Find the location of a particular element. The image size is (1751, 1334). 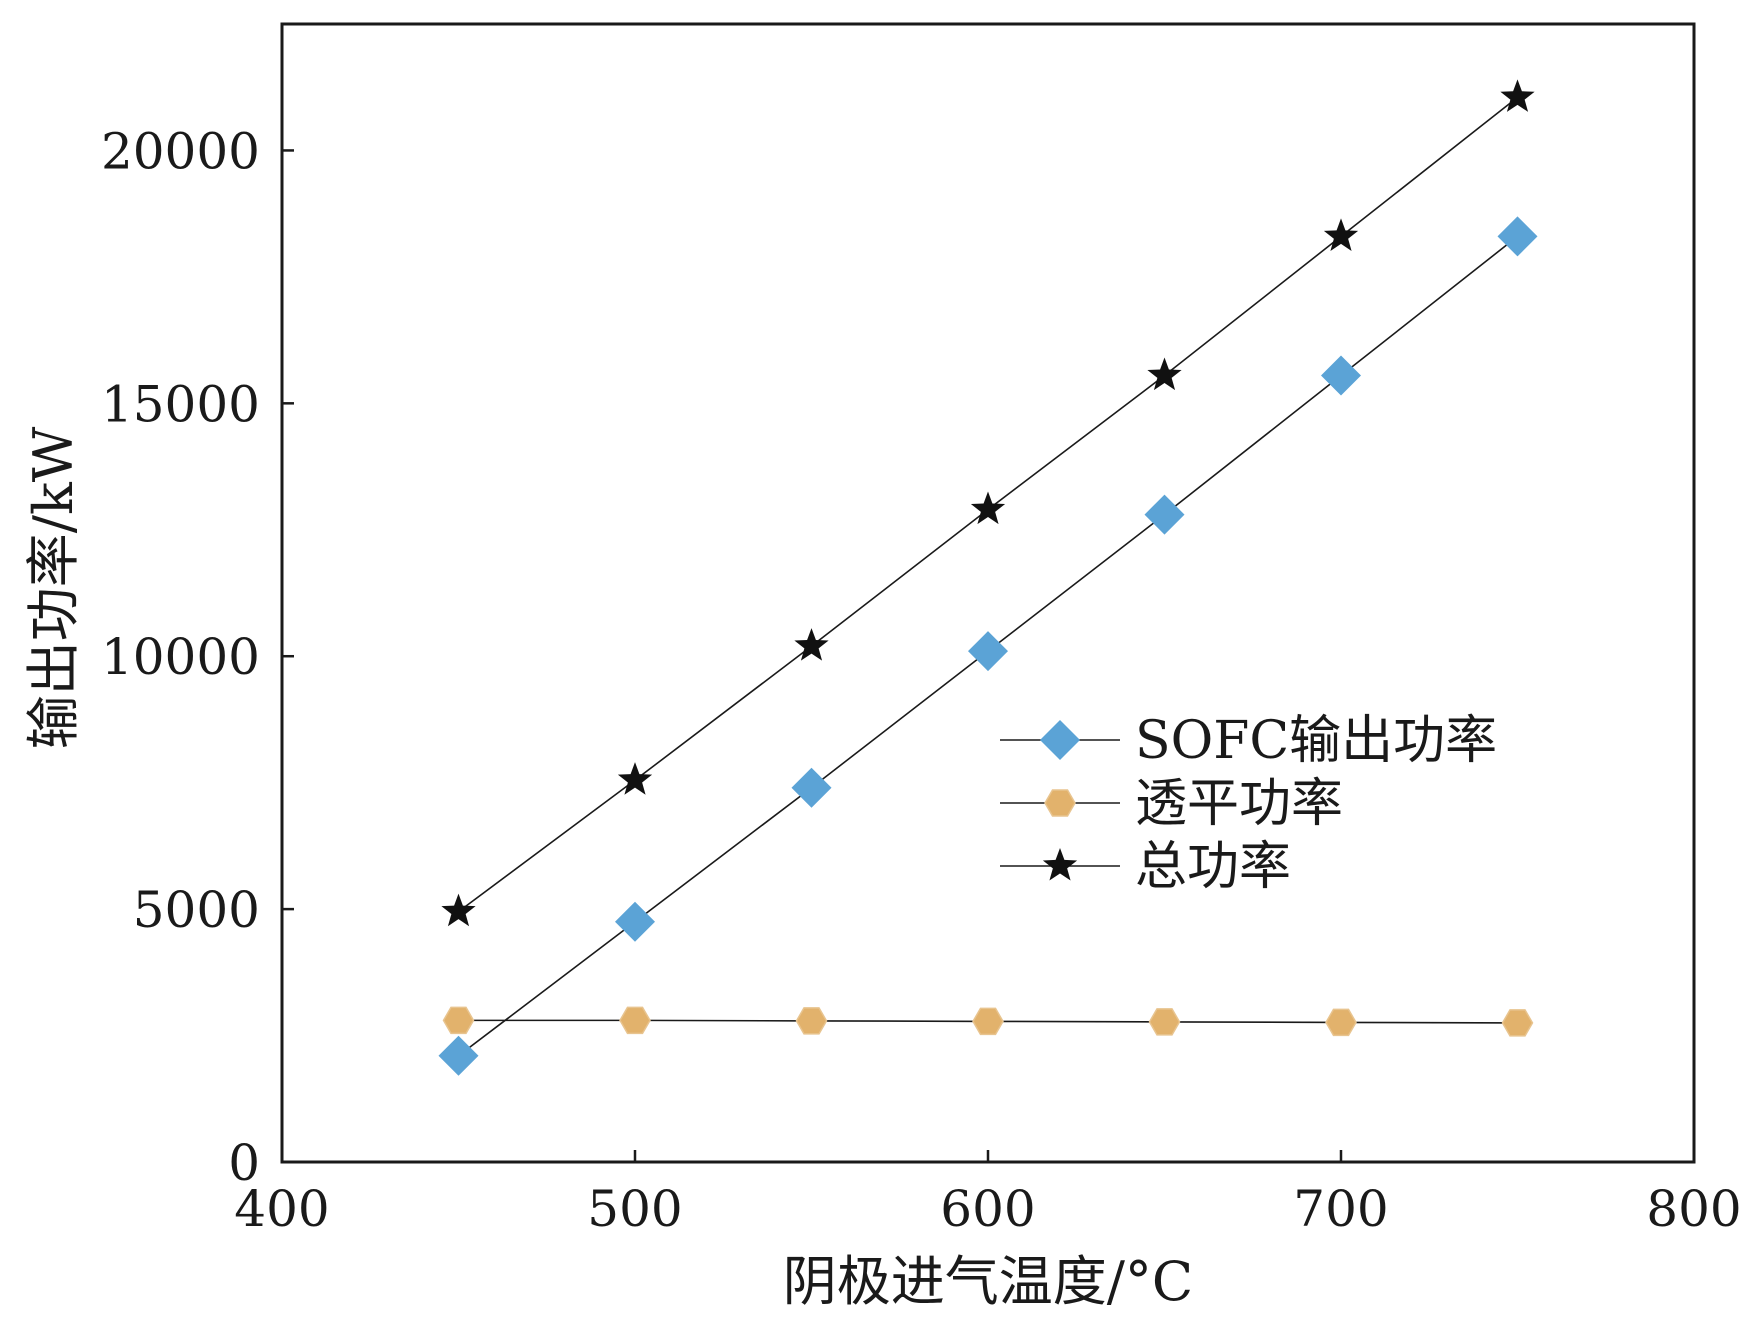

legend-item-total: 总功率 is located at coordinates (1145, 867).